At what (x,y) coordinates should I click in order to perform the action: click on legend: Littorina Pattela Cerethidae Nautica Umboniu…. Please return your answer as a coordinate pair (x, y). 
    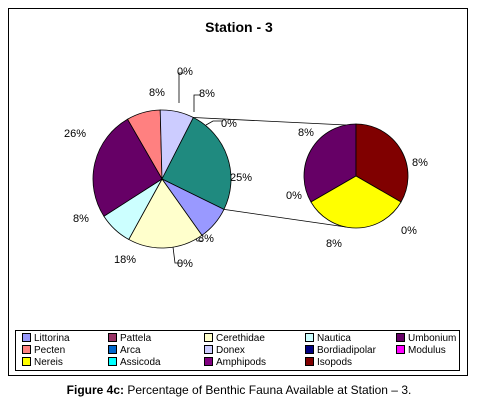
    Looking at the image, I should click on (237, 350).